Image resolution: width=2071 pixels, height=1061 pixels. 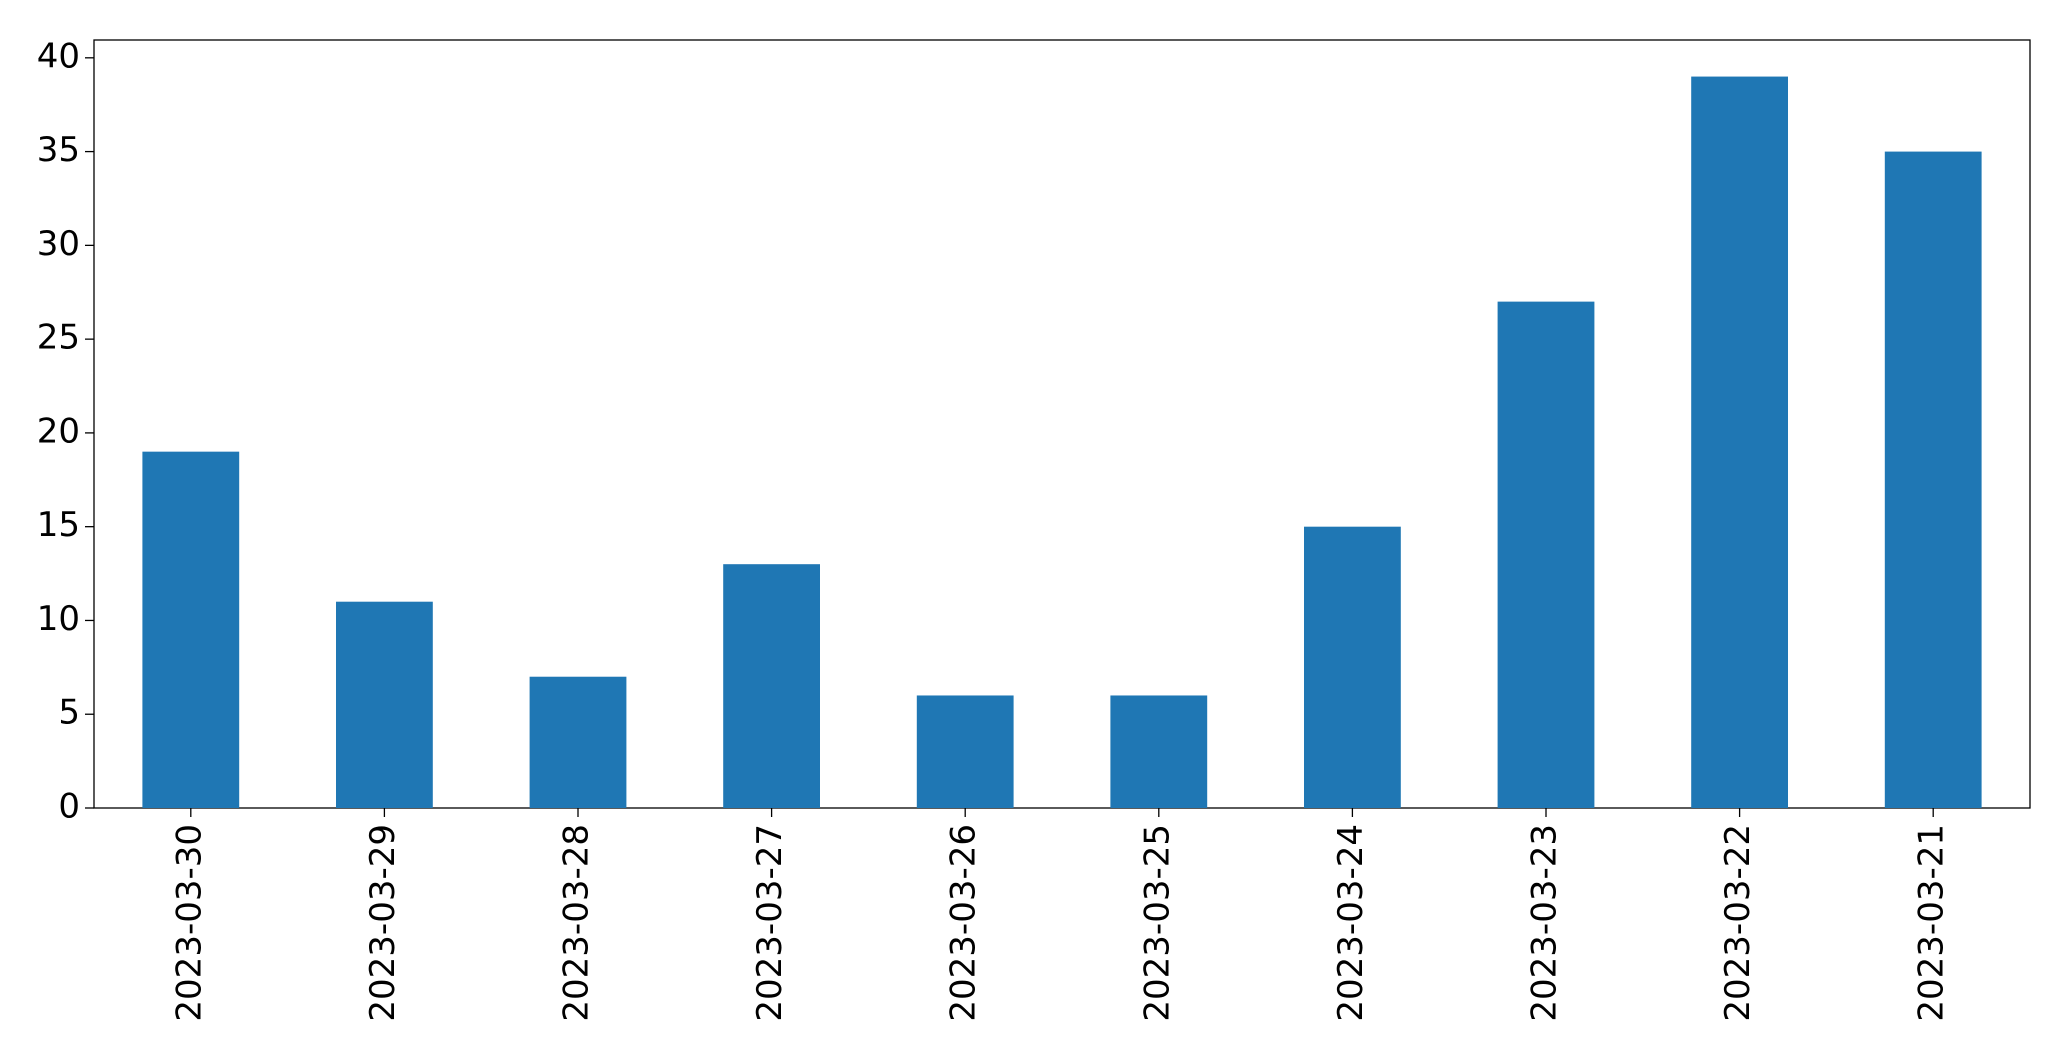 I want to click on y-tick-label: 35, so click(x=58, y=150).